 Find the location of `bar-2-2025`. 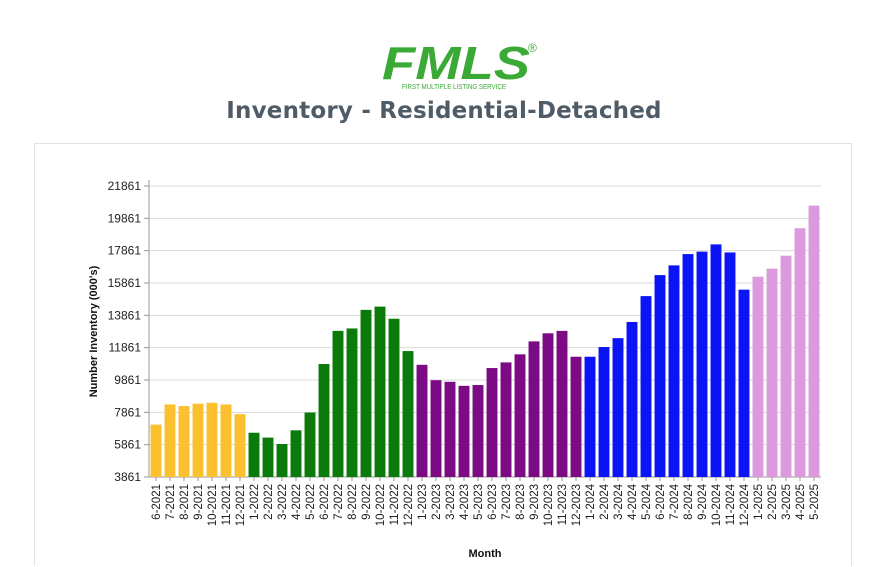

bar-2-2025 is located at coordinates (772, 372).